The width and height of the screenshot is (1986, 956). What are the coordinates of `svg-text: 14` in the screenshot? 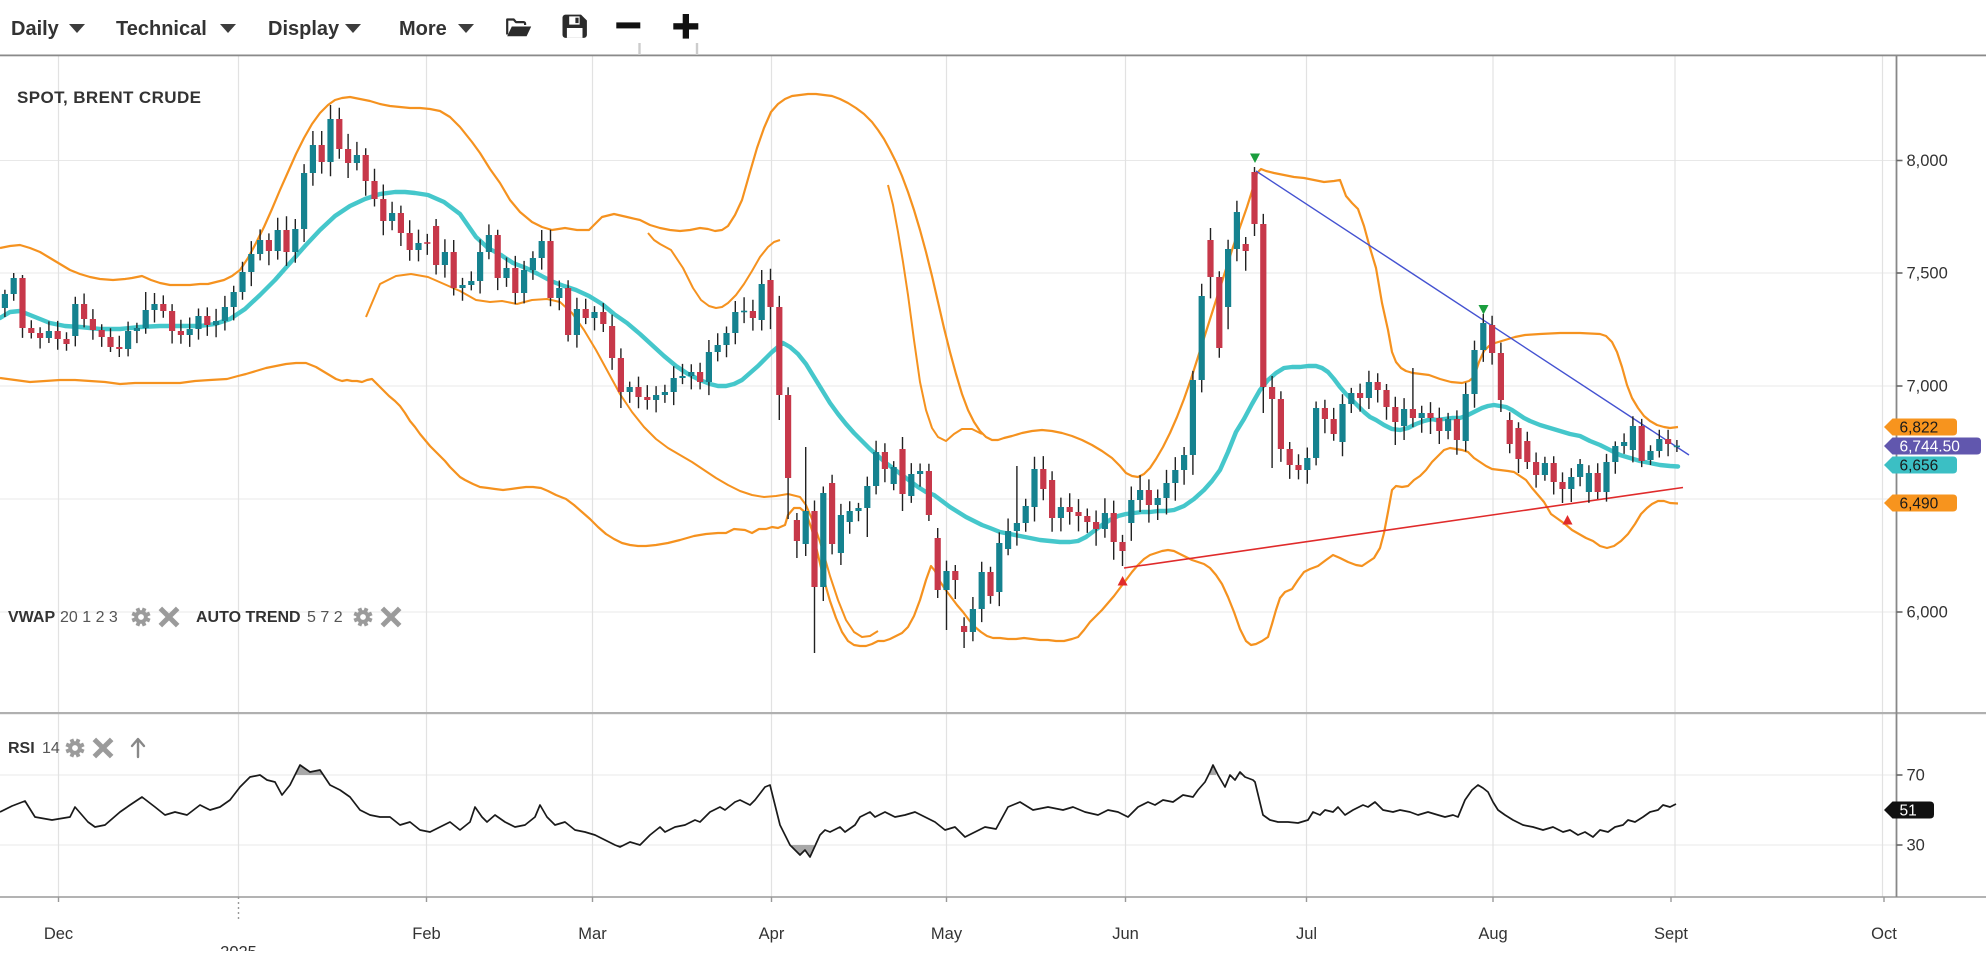 It's located at (51, 748).